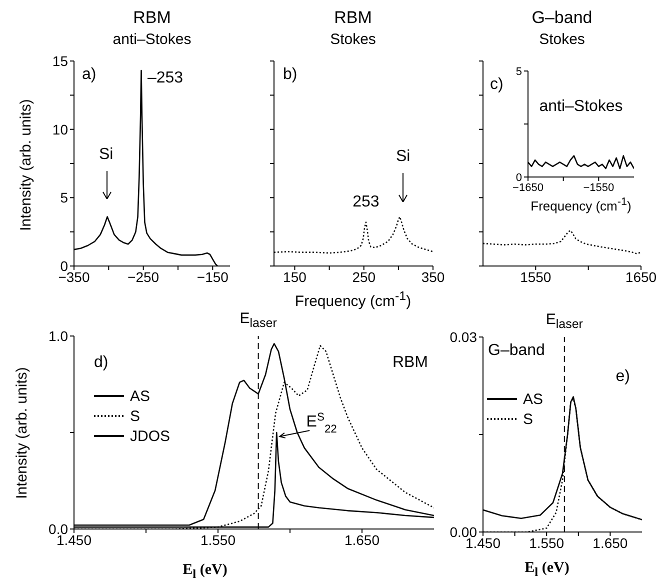 This screenshot has width=661, height=586. I want to click on x-tick-label: −1550, so click(598, 188).